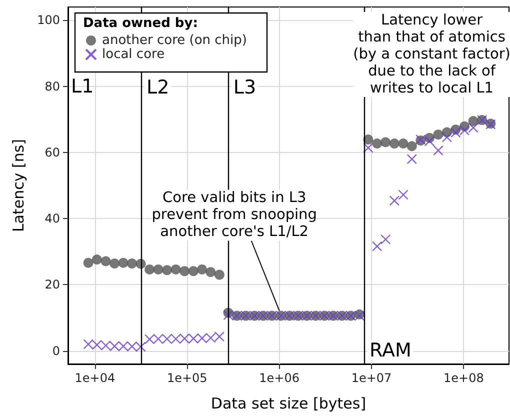  Describe the element at coordinates (234, 215) in the screenshot. I see `annotation: Core valid bits in L3 prevent from snooping another core's L1/L2` at that location.